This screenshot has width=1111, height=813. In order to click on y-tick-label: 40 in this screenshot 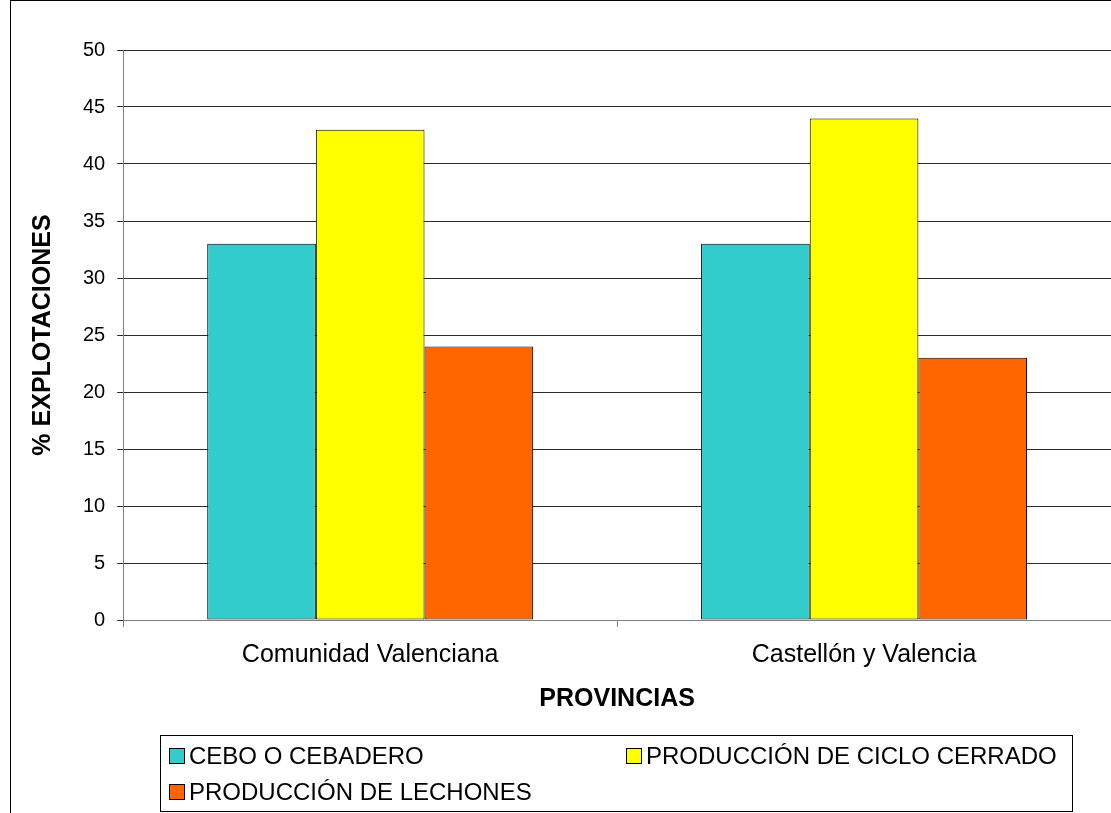, I will do `click(94, 162)`.